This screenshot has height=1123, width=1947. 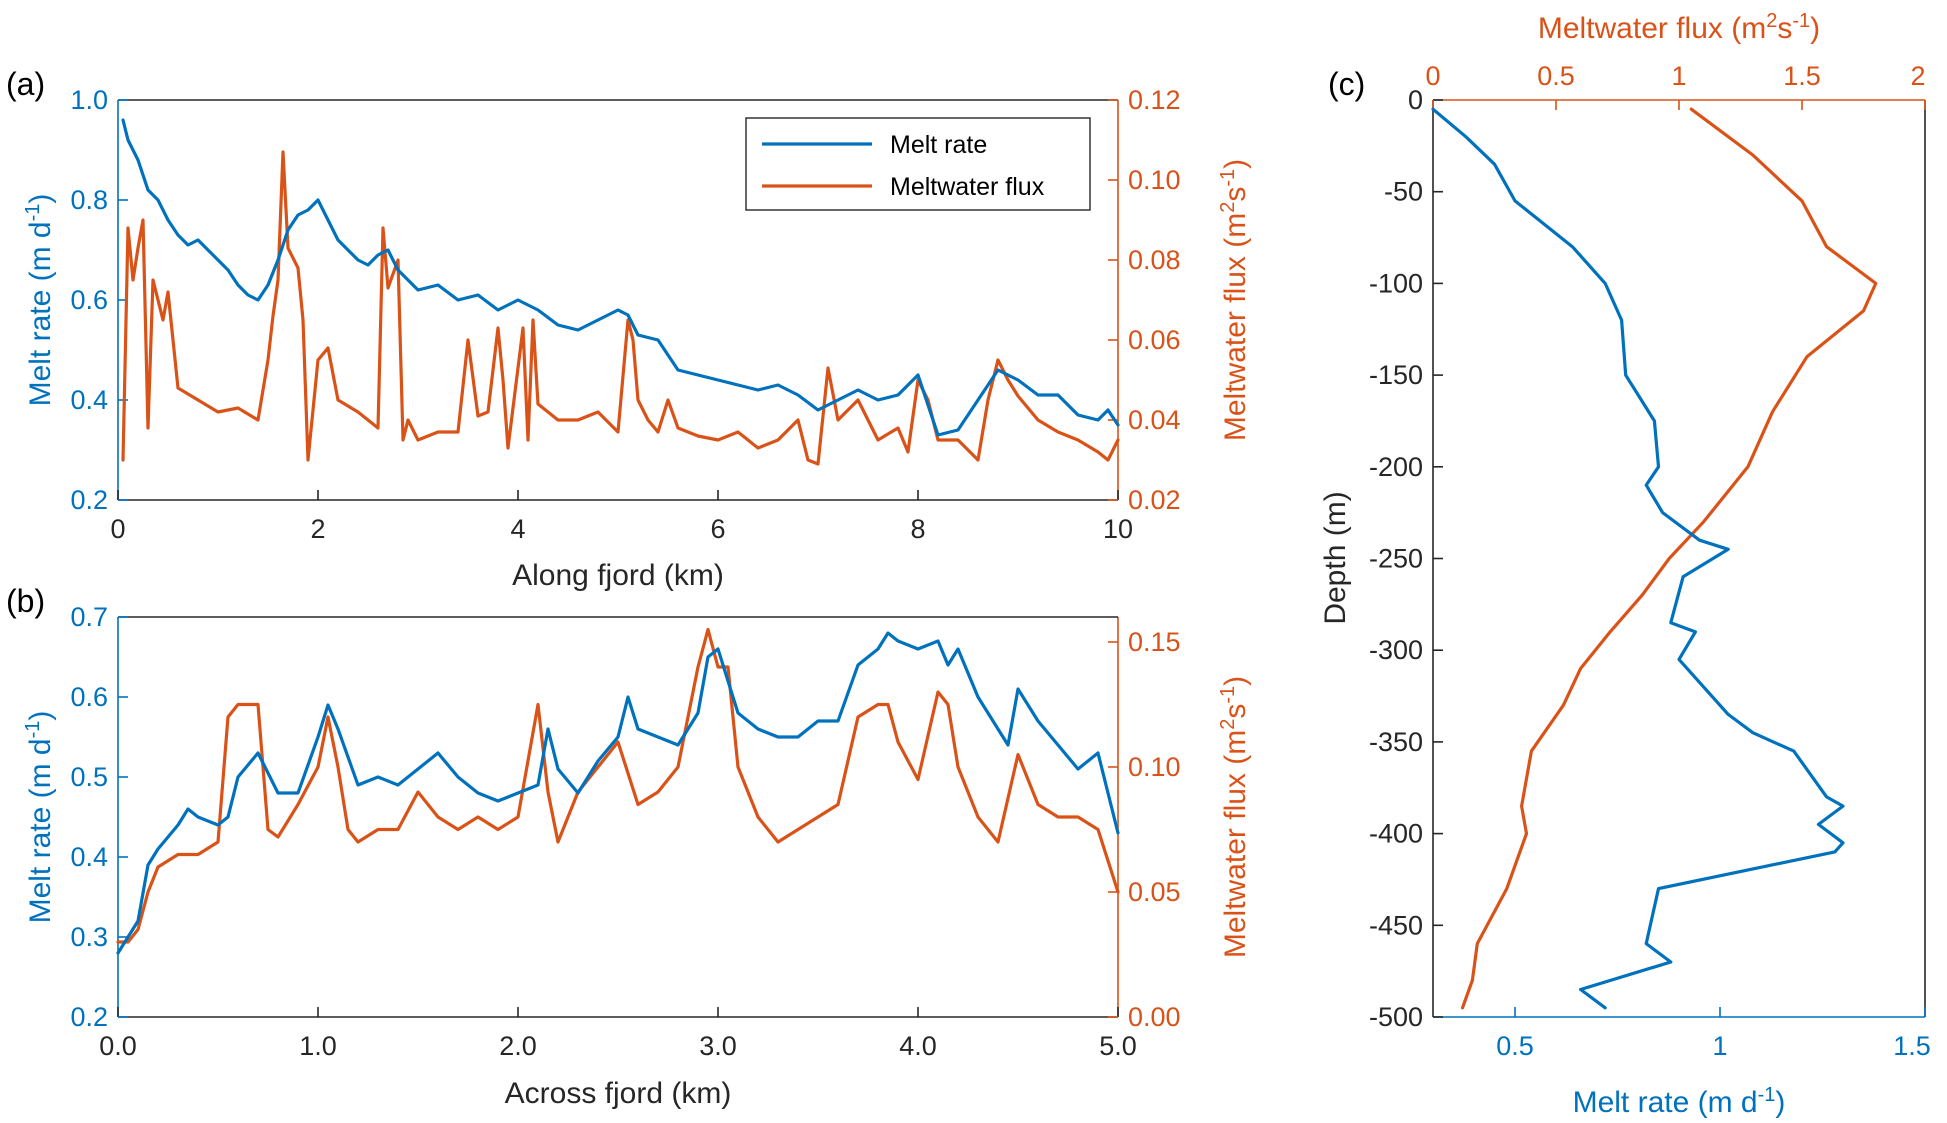 I want to click on panel-c-y-tick-label: -200, so click(x=1396, y=467).